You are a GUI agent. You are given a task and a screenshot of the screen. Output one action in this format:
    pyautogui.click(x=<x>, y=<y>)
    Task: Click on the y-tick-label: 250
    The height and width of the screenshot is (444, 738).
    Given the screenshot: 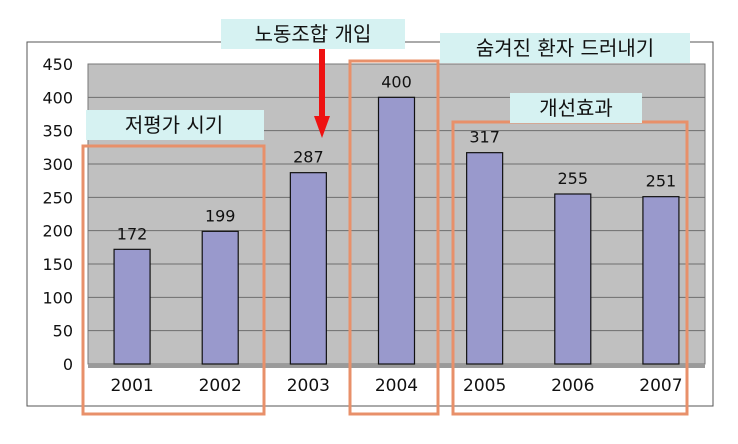 What is the action you would take?
    pyautogui.click(x=57, y=197)
    